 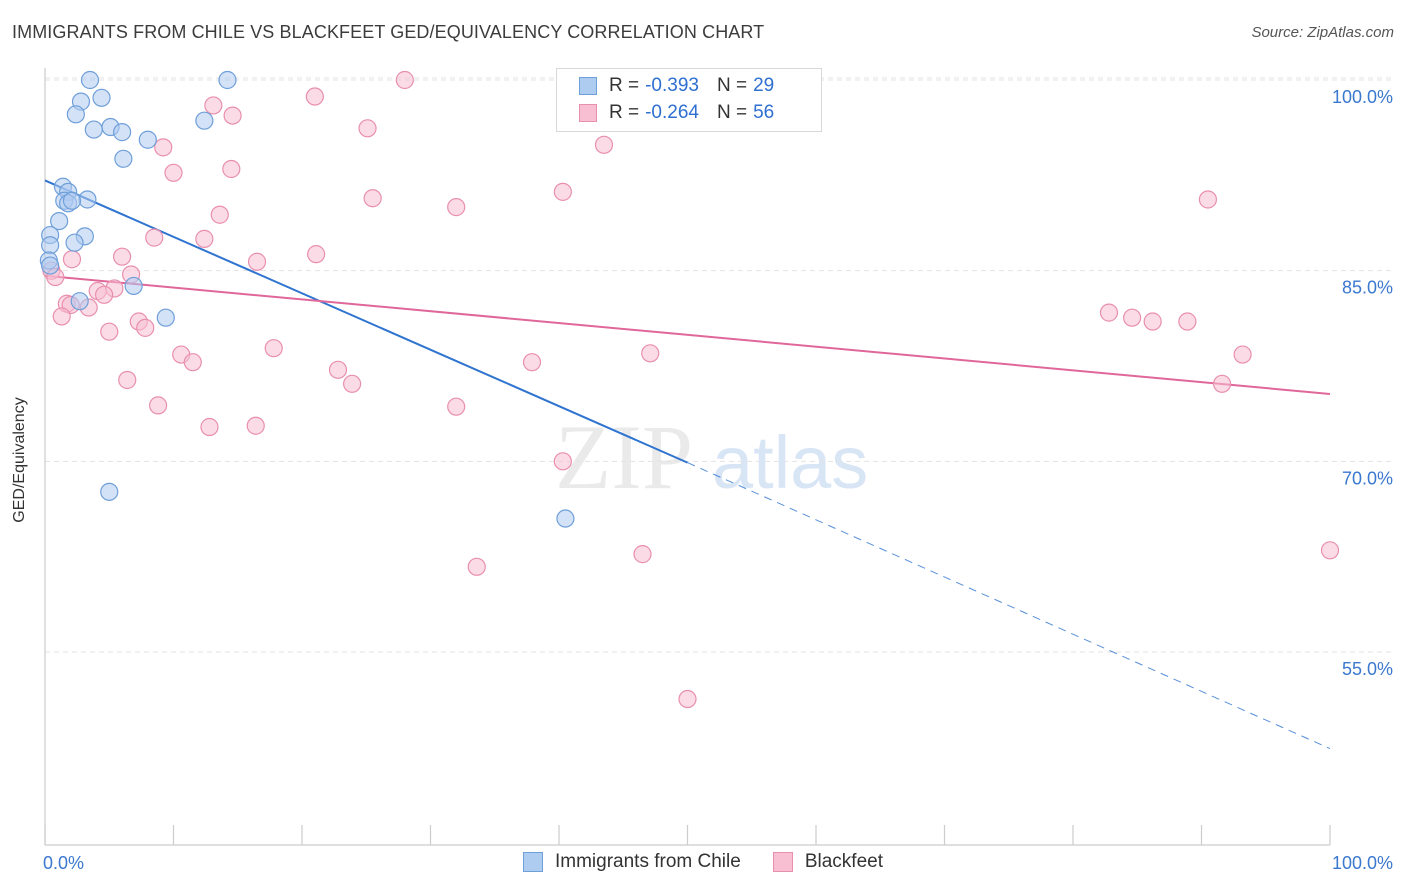 I want to click on y-tick-label: 70.0%, so click(x=1367, y=478).